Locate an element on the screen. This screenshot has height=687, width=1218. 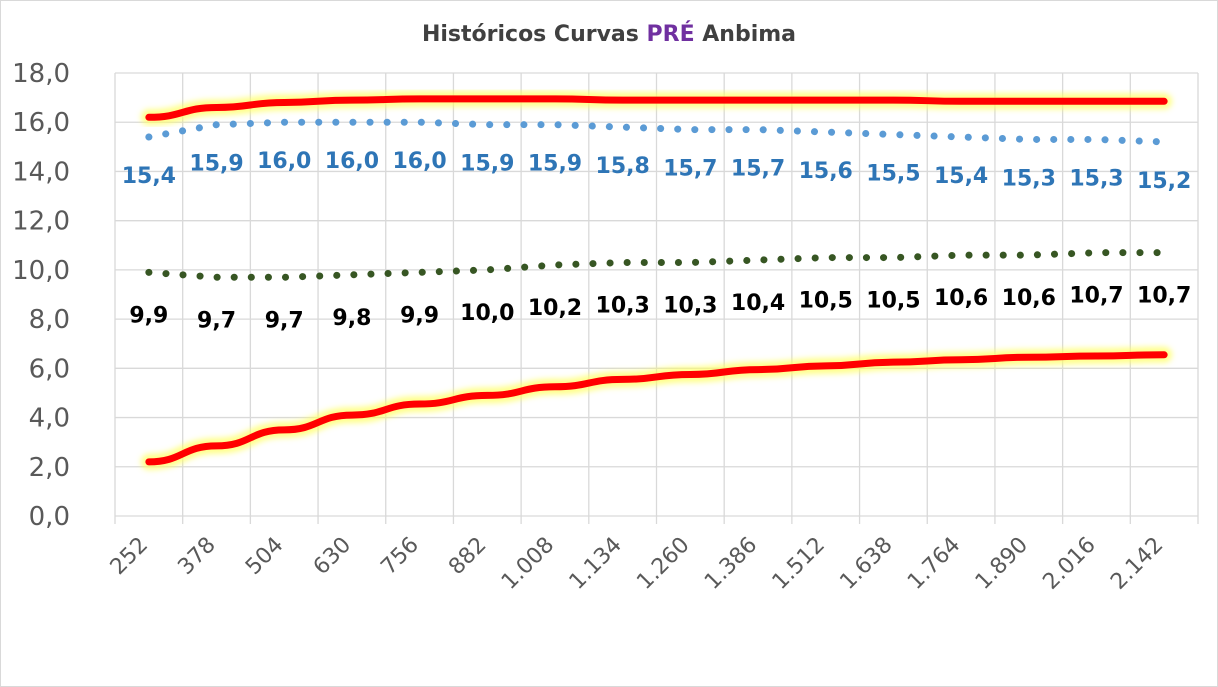
y-tick-label: 10,0 is located at coordinates (41, 271).